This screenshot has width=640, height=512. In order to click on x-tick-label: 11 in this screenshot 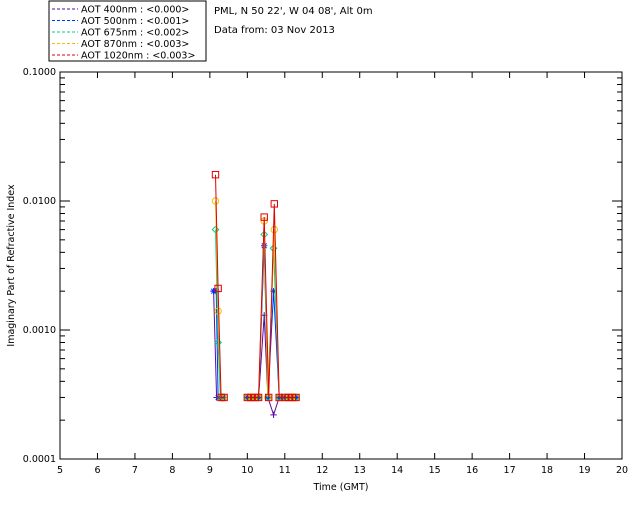, I will do `click(285, 470)`.